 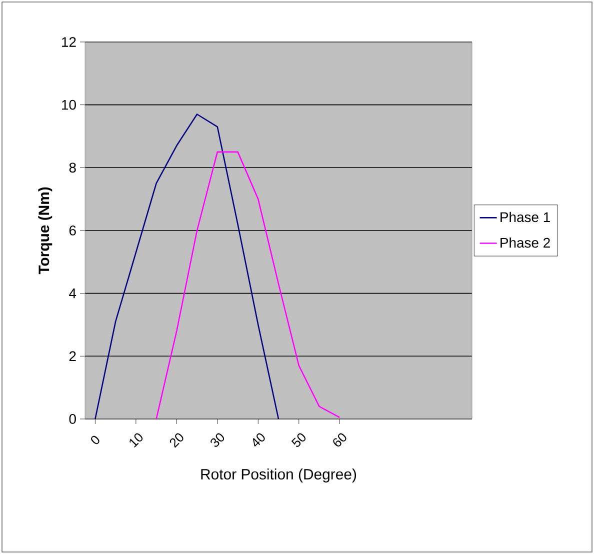 I want to click on x-tick-label: 40, so click(x=258, y=440).